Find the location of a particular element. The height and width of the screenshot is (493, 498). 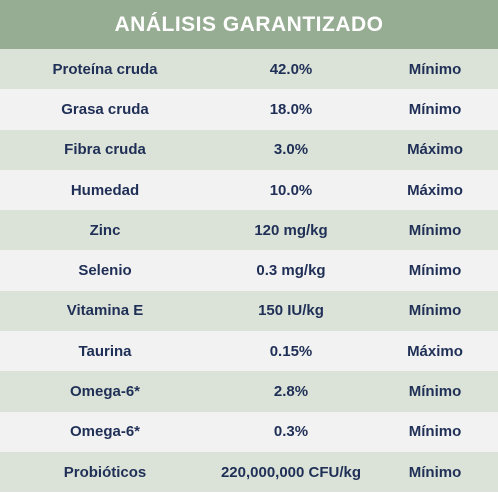

table-row: Zinc 120 mg/kg Mínimo is located at coordinates (249, 230).